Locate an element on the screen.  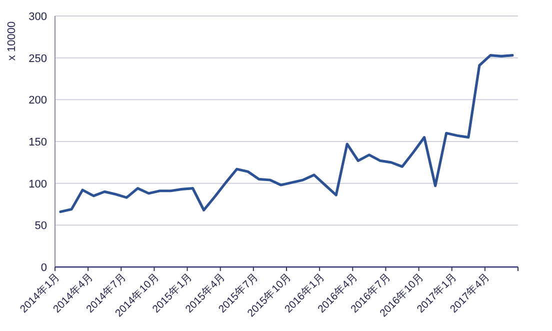
y-tick-label: 150 is located at coordinates (37, 142).